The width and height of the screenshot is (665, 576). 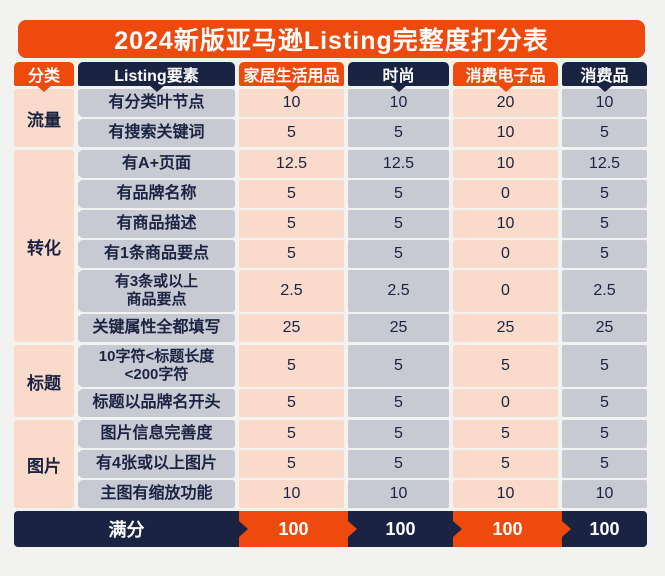 I want to click on listing-element-label: 有搜索关键词, so click(x=156, y=133).